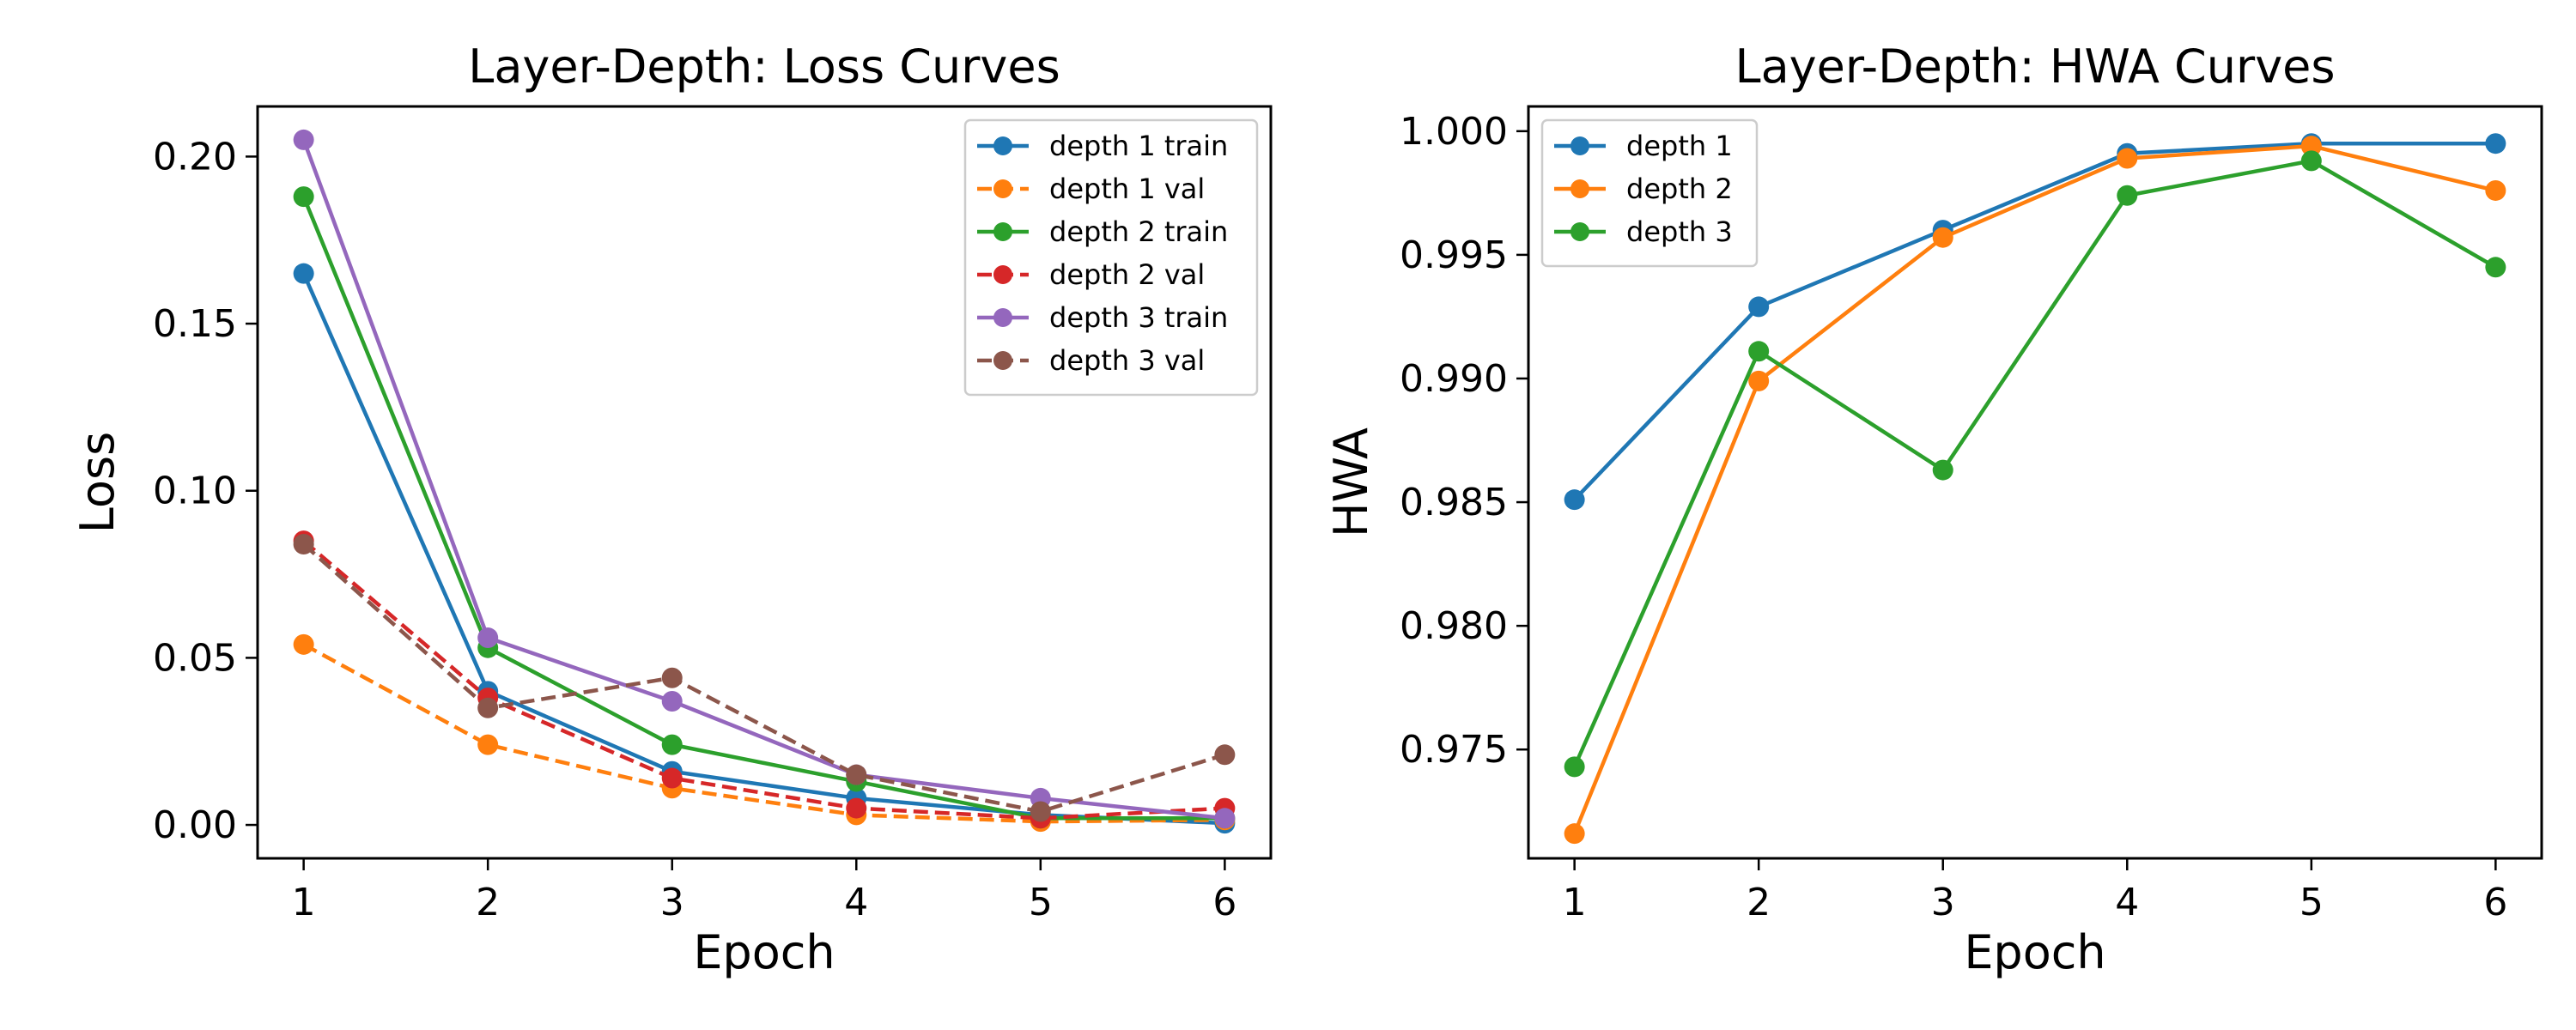 This screenshot has width=2576, height=1030. I want to click on hwa-x-tick-label: 3, so click(1943, 902).